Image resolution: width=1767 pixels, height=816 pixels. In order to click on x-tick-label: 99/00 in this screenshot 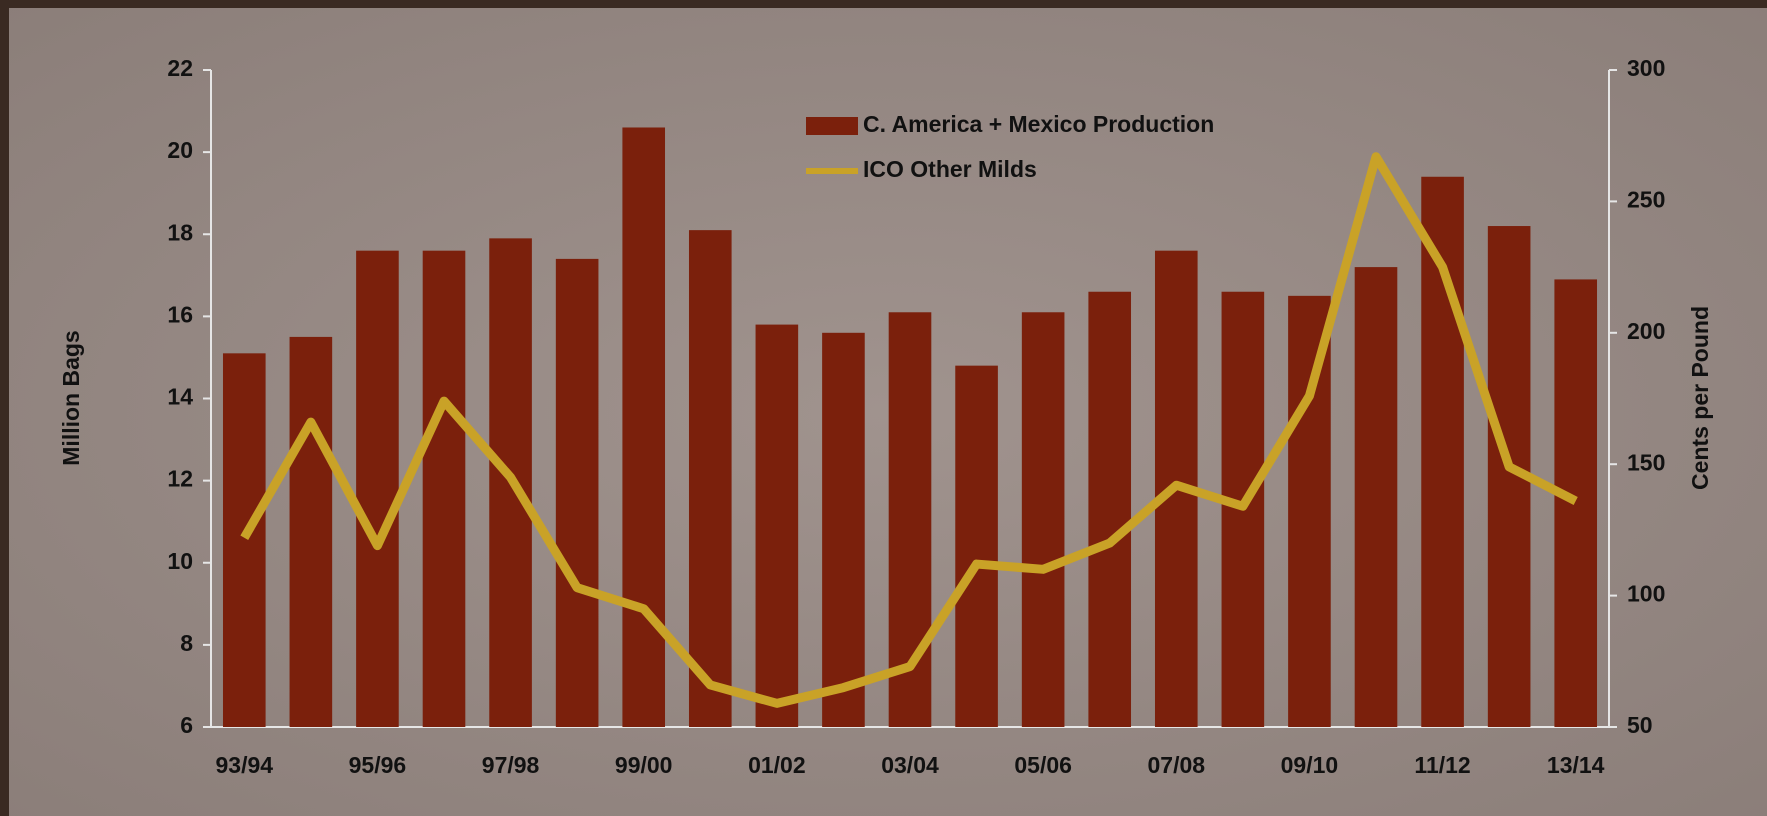, I will do `click(644, 765)`.